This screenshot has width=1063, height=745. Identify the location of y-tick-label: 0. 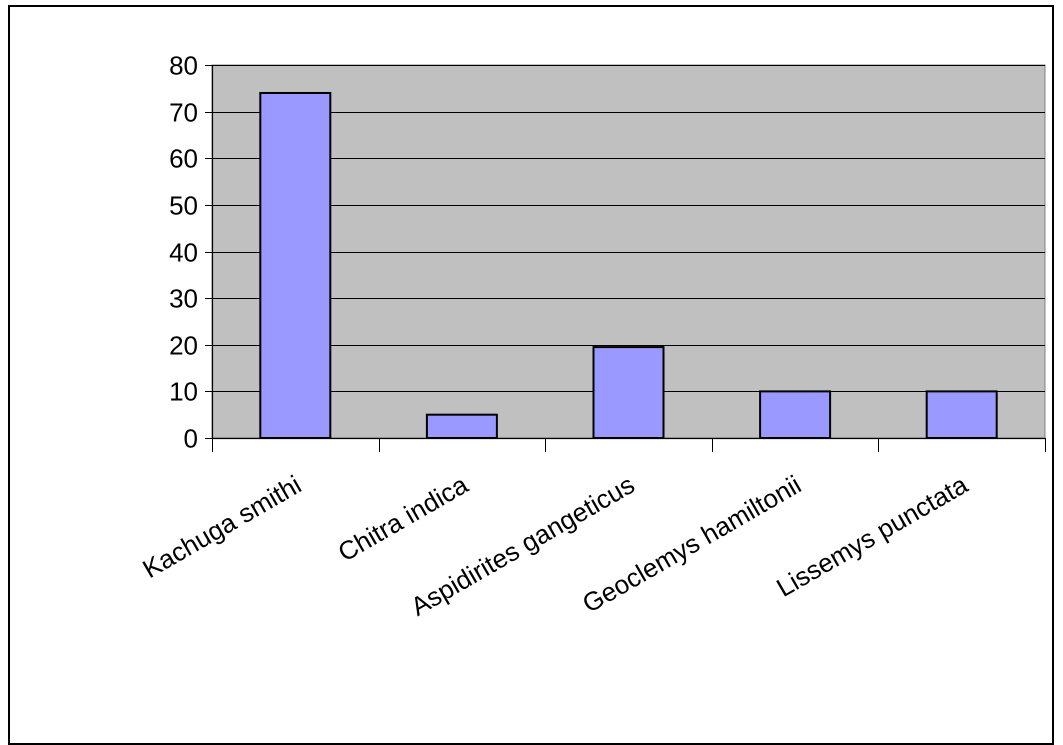
(191, 439).